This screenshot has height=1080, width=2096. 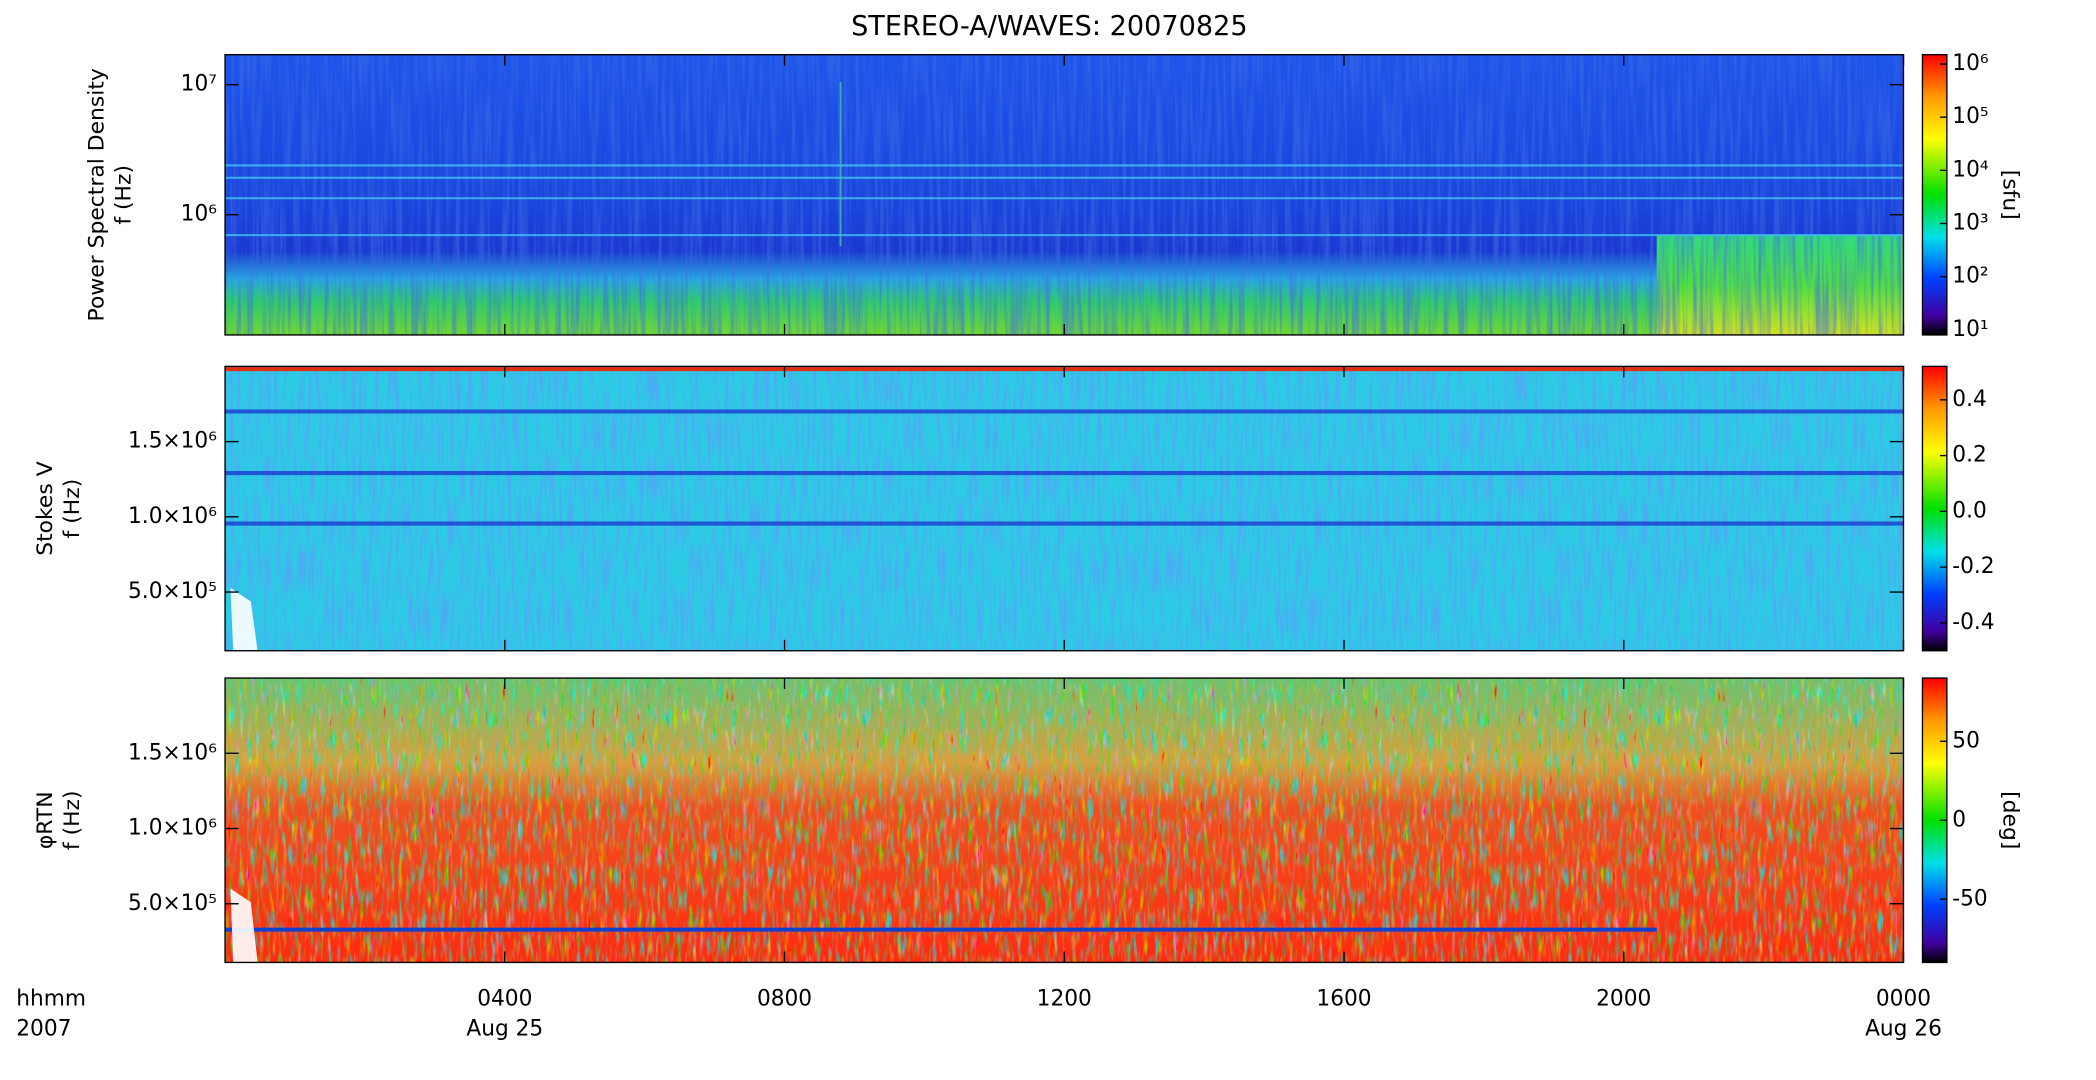 What do you see at coordinates (784, 998) in the screenshot?
I see `x-tick-label: 0800` at bounding box center [784, 998].